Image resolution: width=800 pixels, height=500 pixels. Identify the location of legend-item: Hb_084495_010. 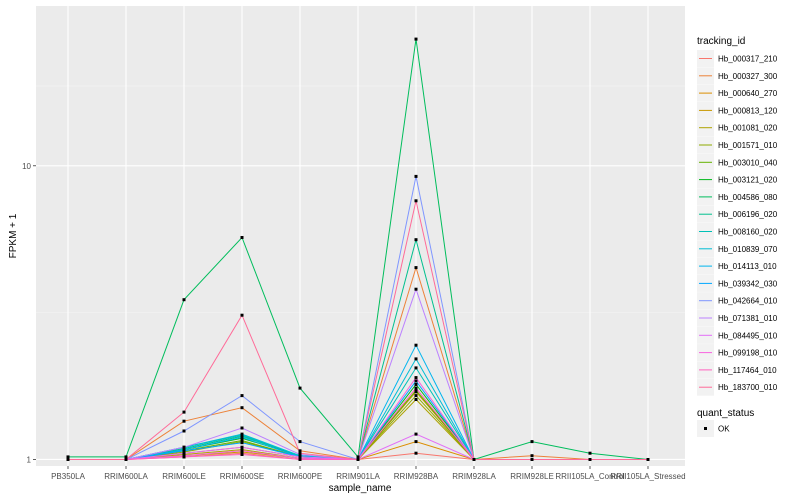
(737, 335).